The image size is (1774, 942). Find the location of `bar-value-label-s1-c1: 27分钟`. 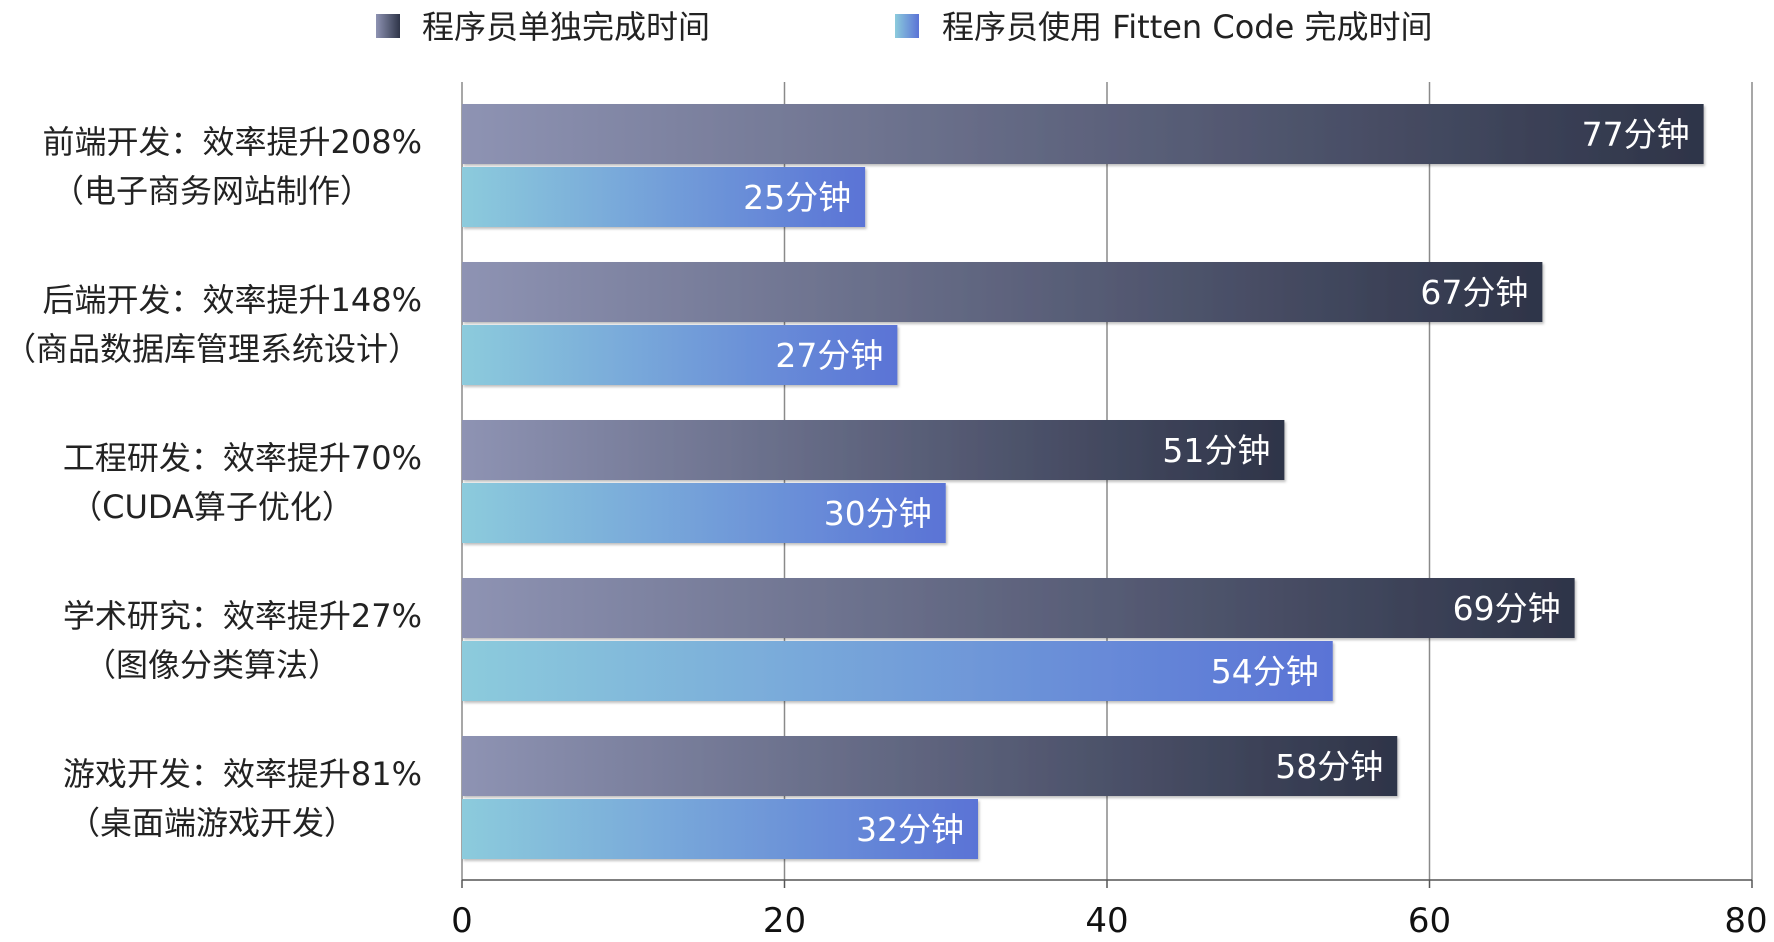

bar-value-label-s1-c1: 27分钟 is located at coordinates (829, 355).